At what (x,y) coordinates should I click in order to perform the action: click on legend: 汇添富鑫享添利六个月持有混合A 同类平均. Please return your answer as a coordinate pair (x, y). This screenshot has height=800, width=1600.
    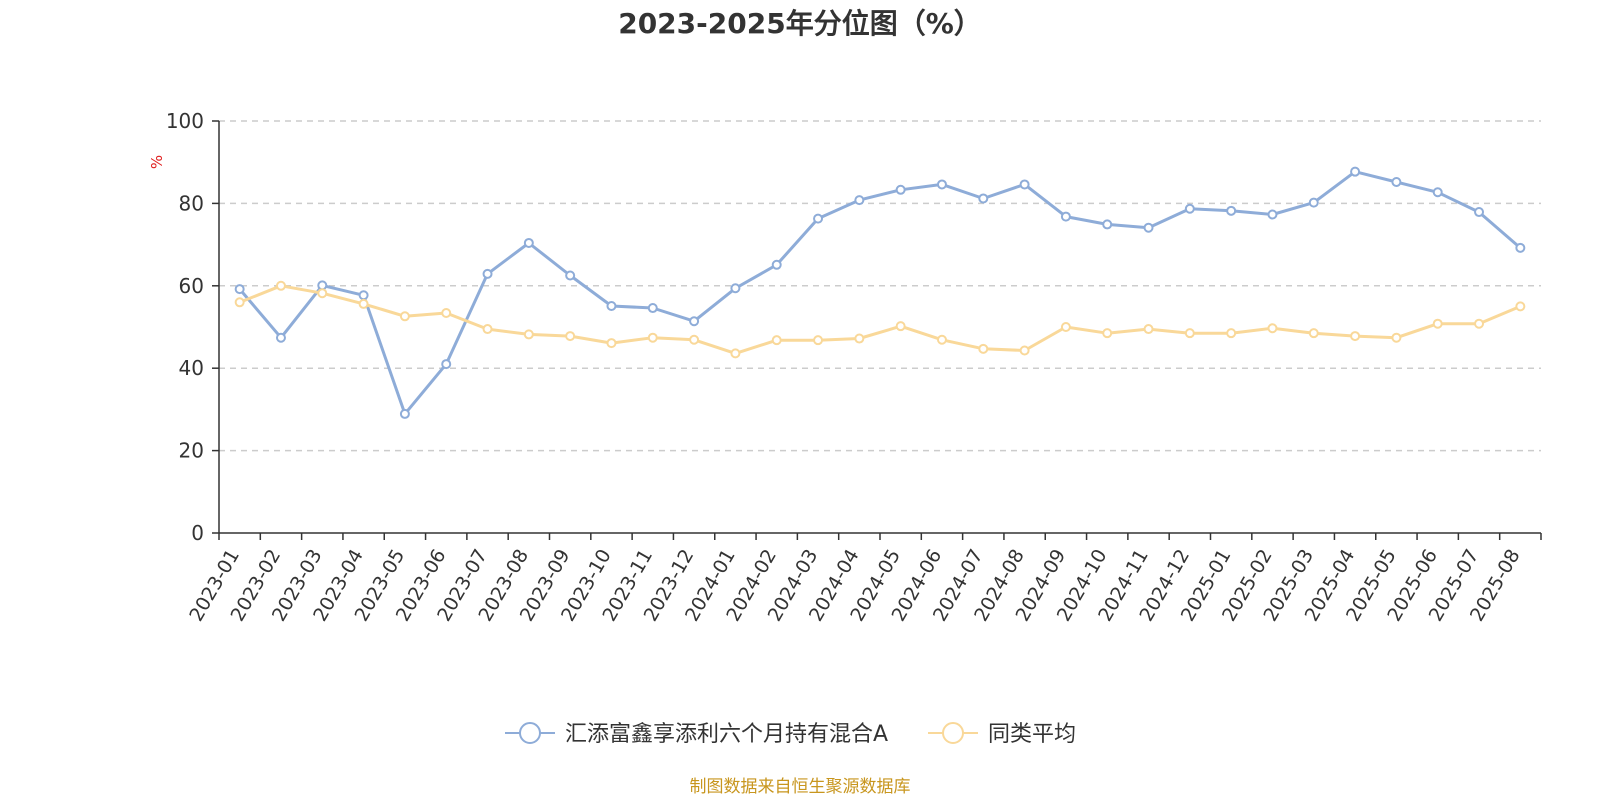
    Looking at the image, I should click on (790, 734).